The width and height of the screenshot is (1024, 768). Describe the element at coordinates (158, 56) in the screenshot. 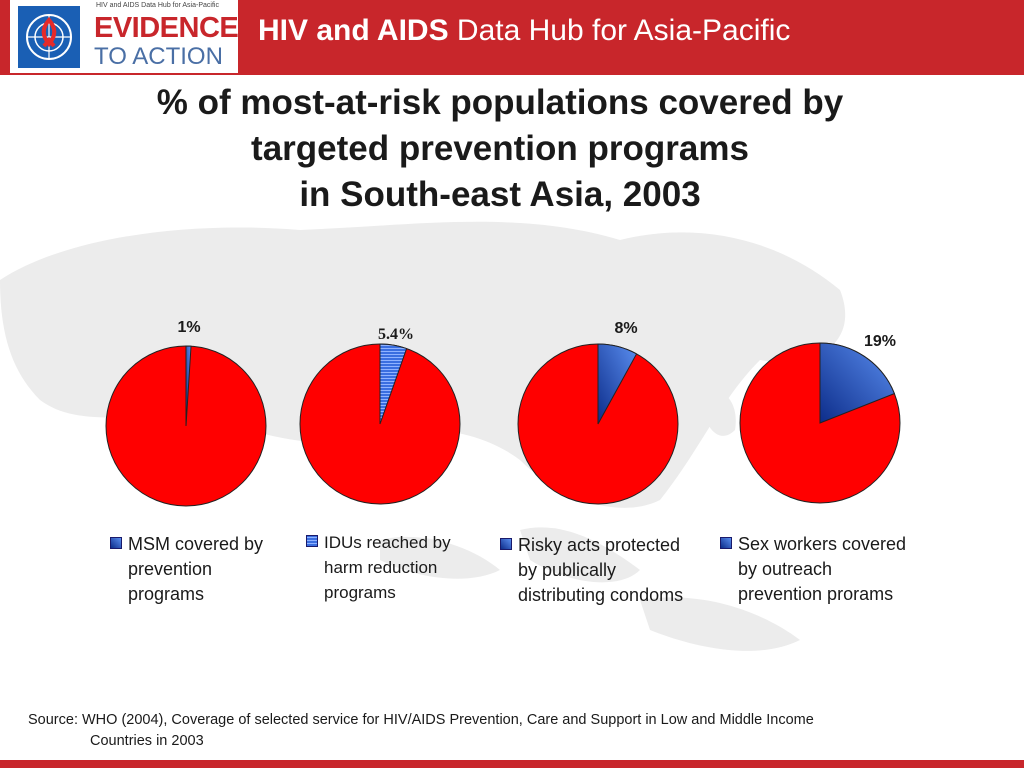

I see `logo-to-action-text: TO ACTION` at that location.